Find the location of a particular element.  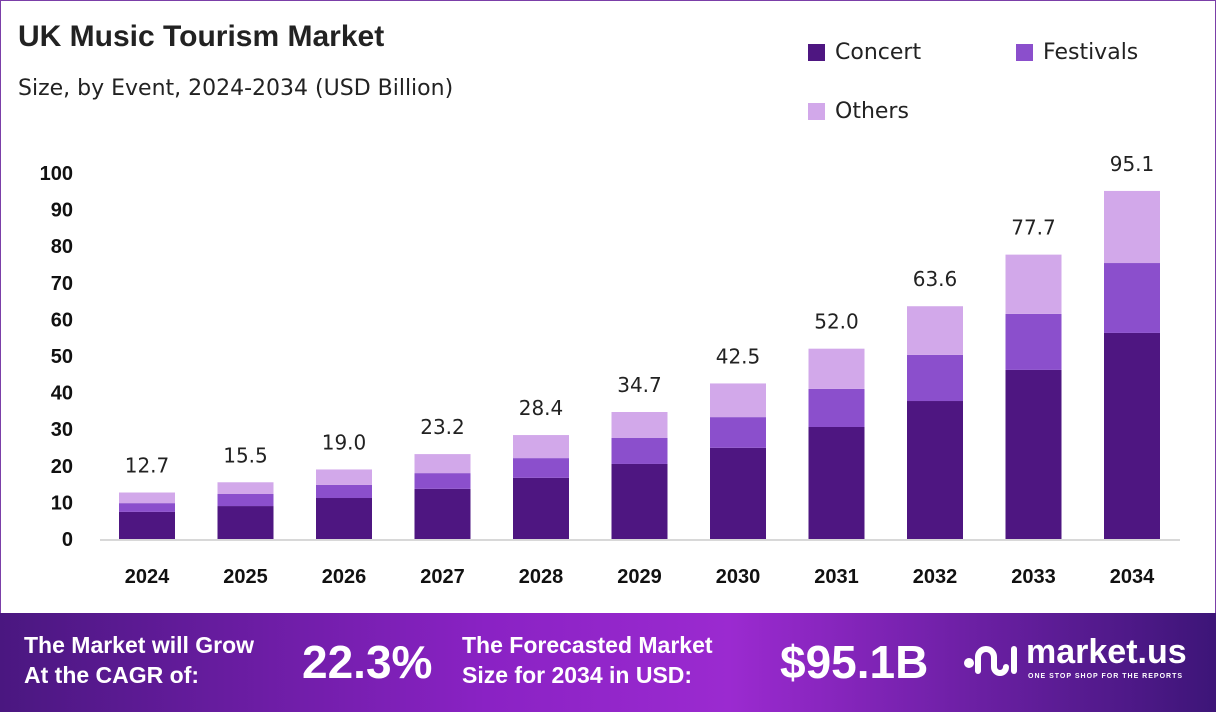

x-tick-label: 2032 is located at coordinates (935, 577).